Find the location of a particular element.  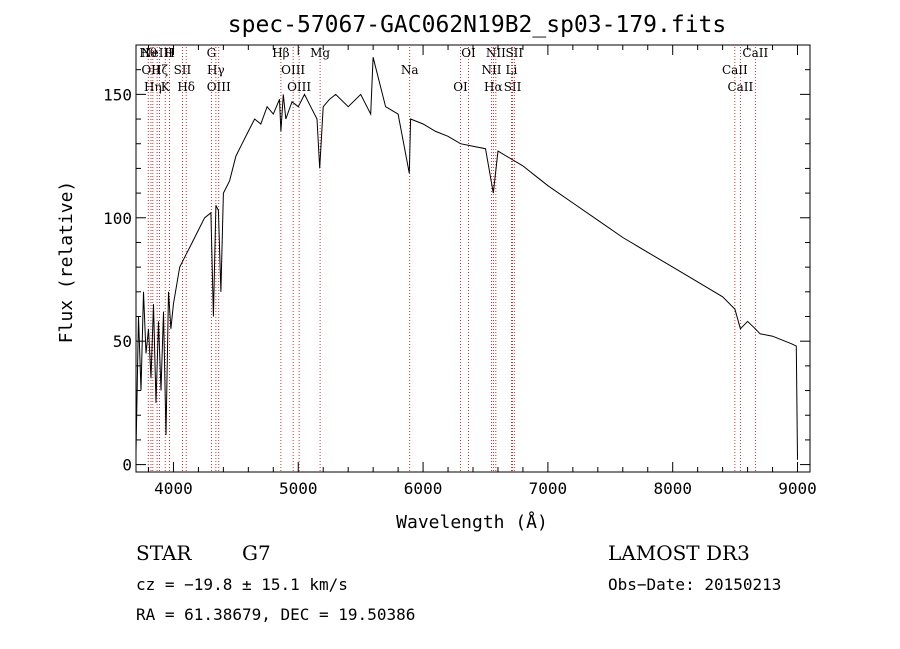

x-tick-label: 6000 is located at coordinates (423, 488).